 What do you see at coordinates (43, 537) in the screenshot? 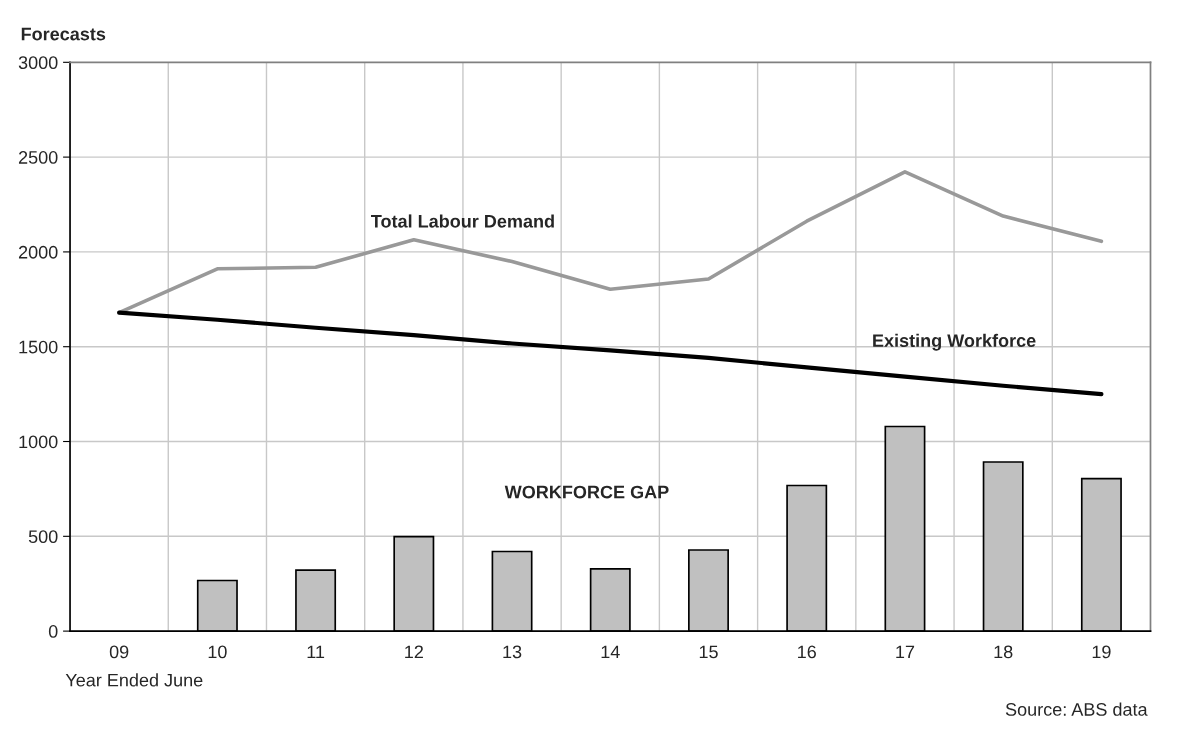
I see `y-tick-label: 500` at bounding box center [43, 537].